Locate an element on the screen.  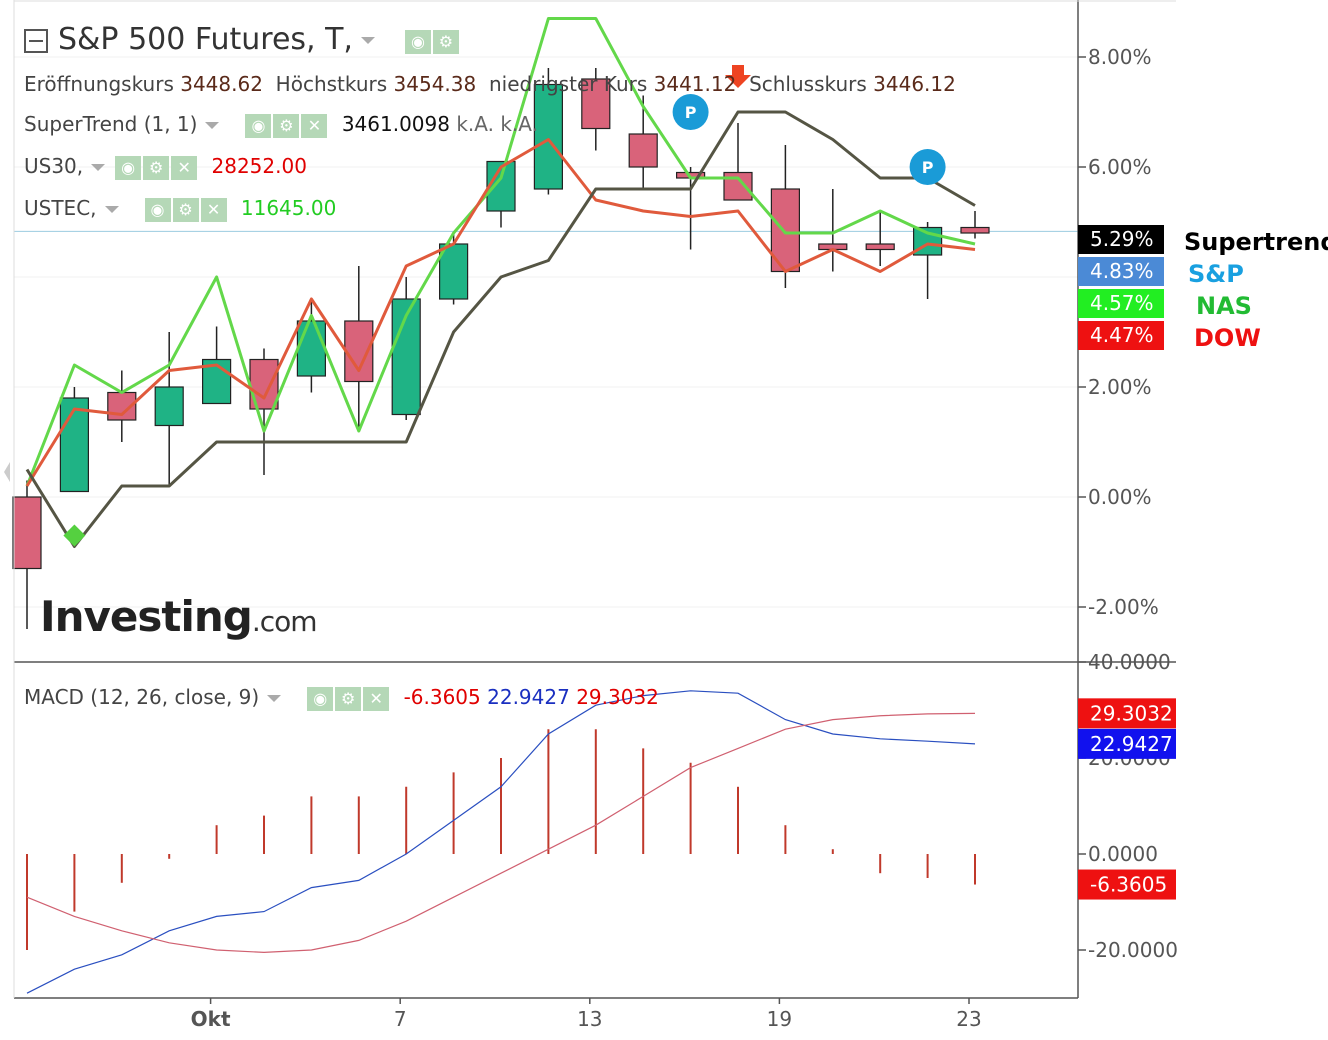
ustec-label: USTEC, is located at coordinates (60, 208).